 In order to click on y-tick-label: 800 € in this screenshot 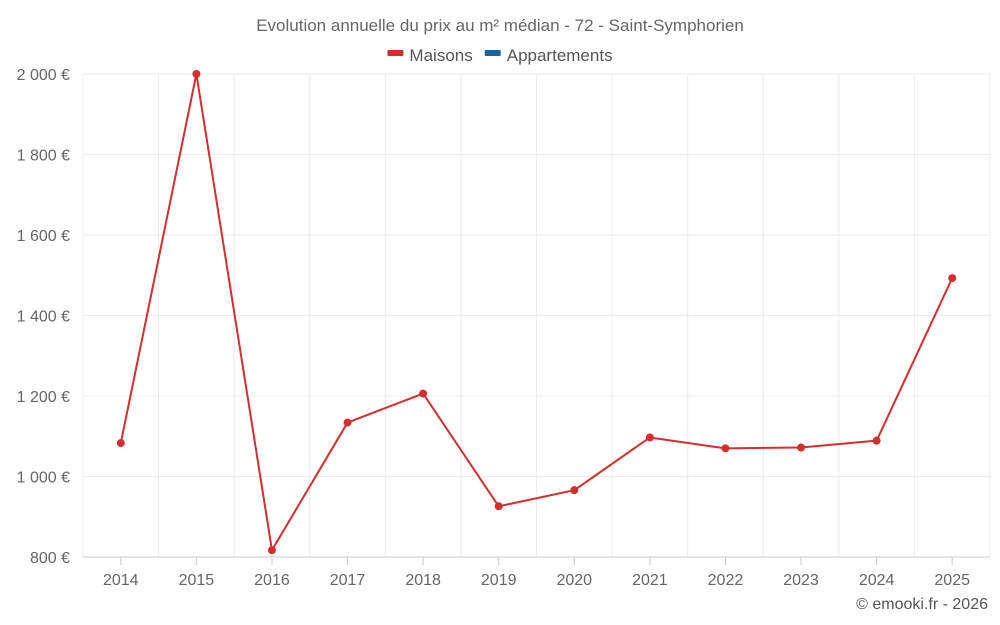, I will do `click(50, 558)`.